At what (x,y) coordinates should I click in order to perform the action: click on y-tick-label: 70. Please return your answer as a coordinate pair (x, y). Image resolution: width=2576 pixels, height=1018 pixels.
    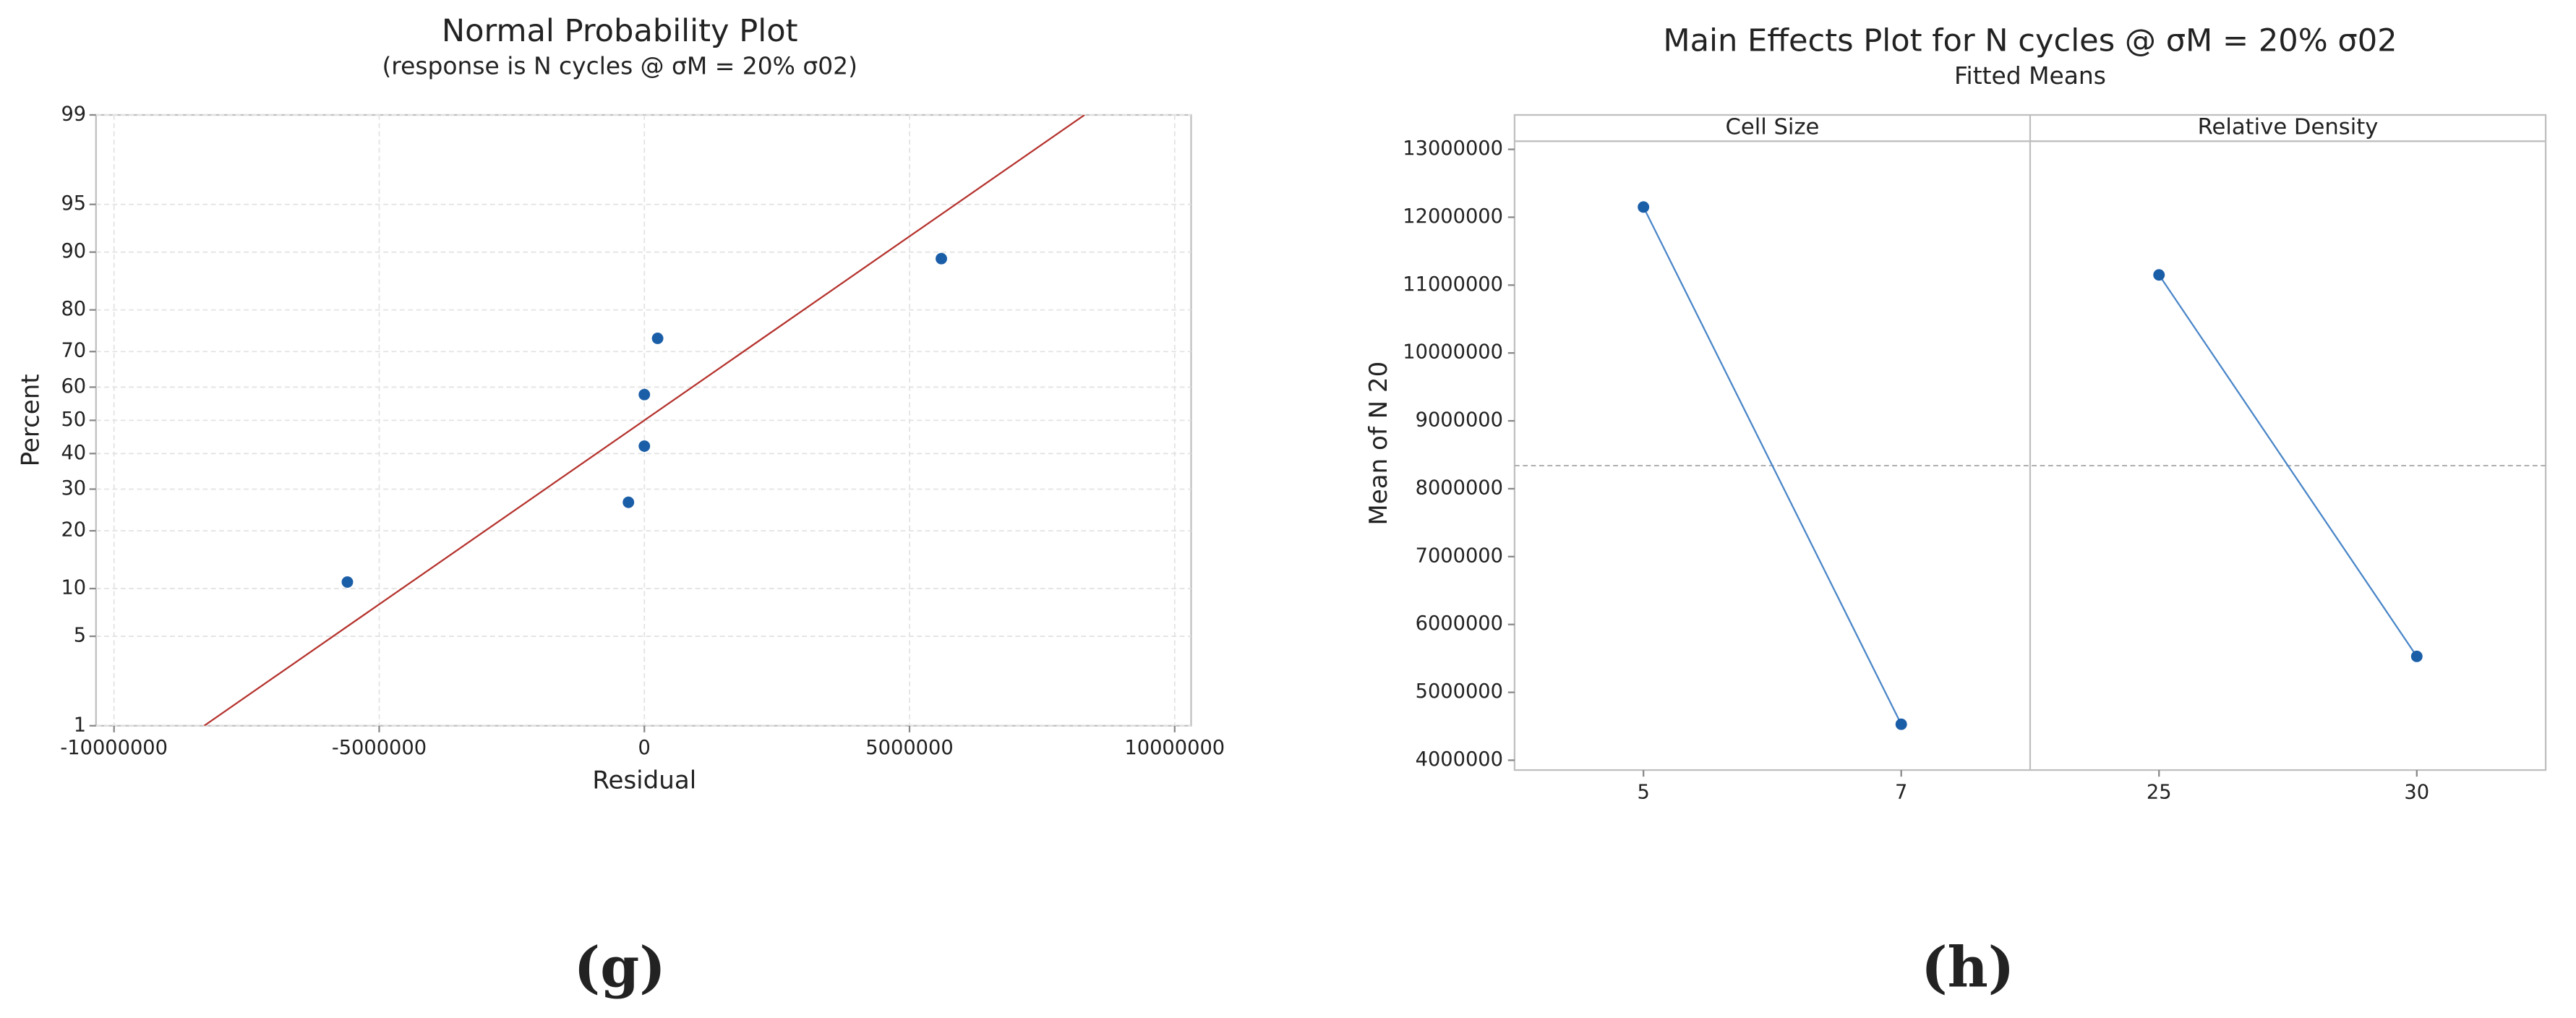
    Looking at the image, I should click on (73, 351).